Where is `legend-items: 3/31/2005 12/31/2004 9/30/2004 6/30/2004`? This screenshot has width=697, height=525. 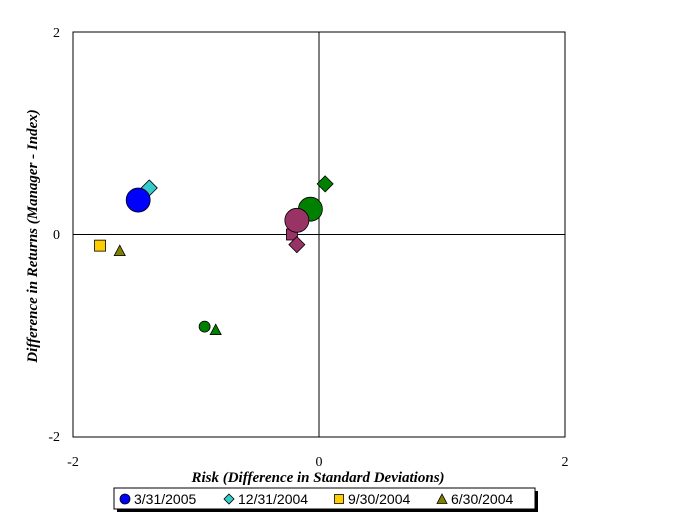 legend-items: 3/31/2005 12/31/2004 9/30/2004 6/30/2004 is located at coordinates (316, 499).